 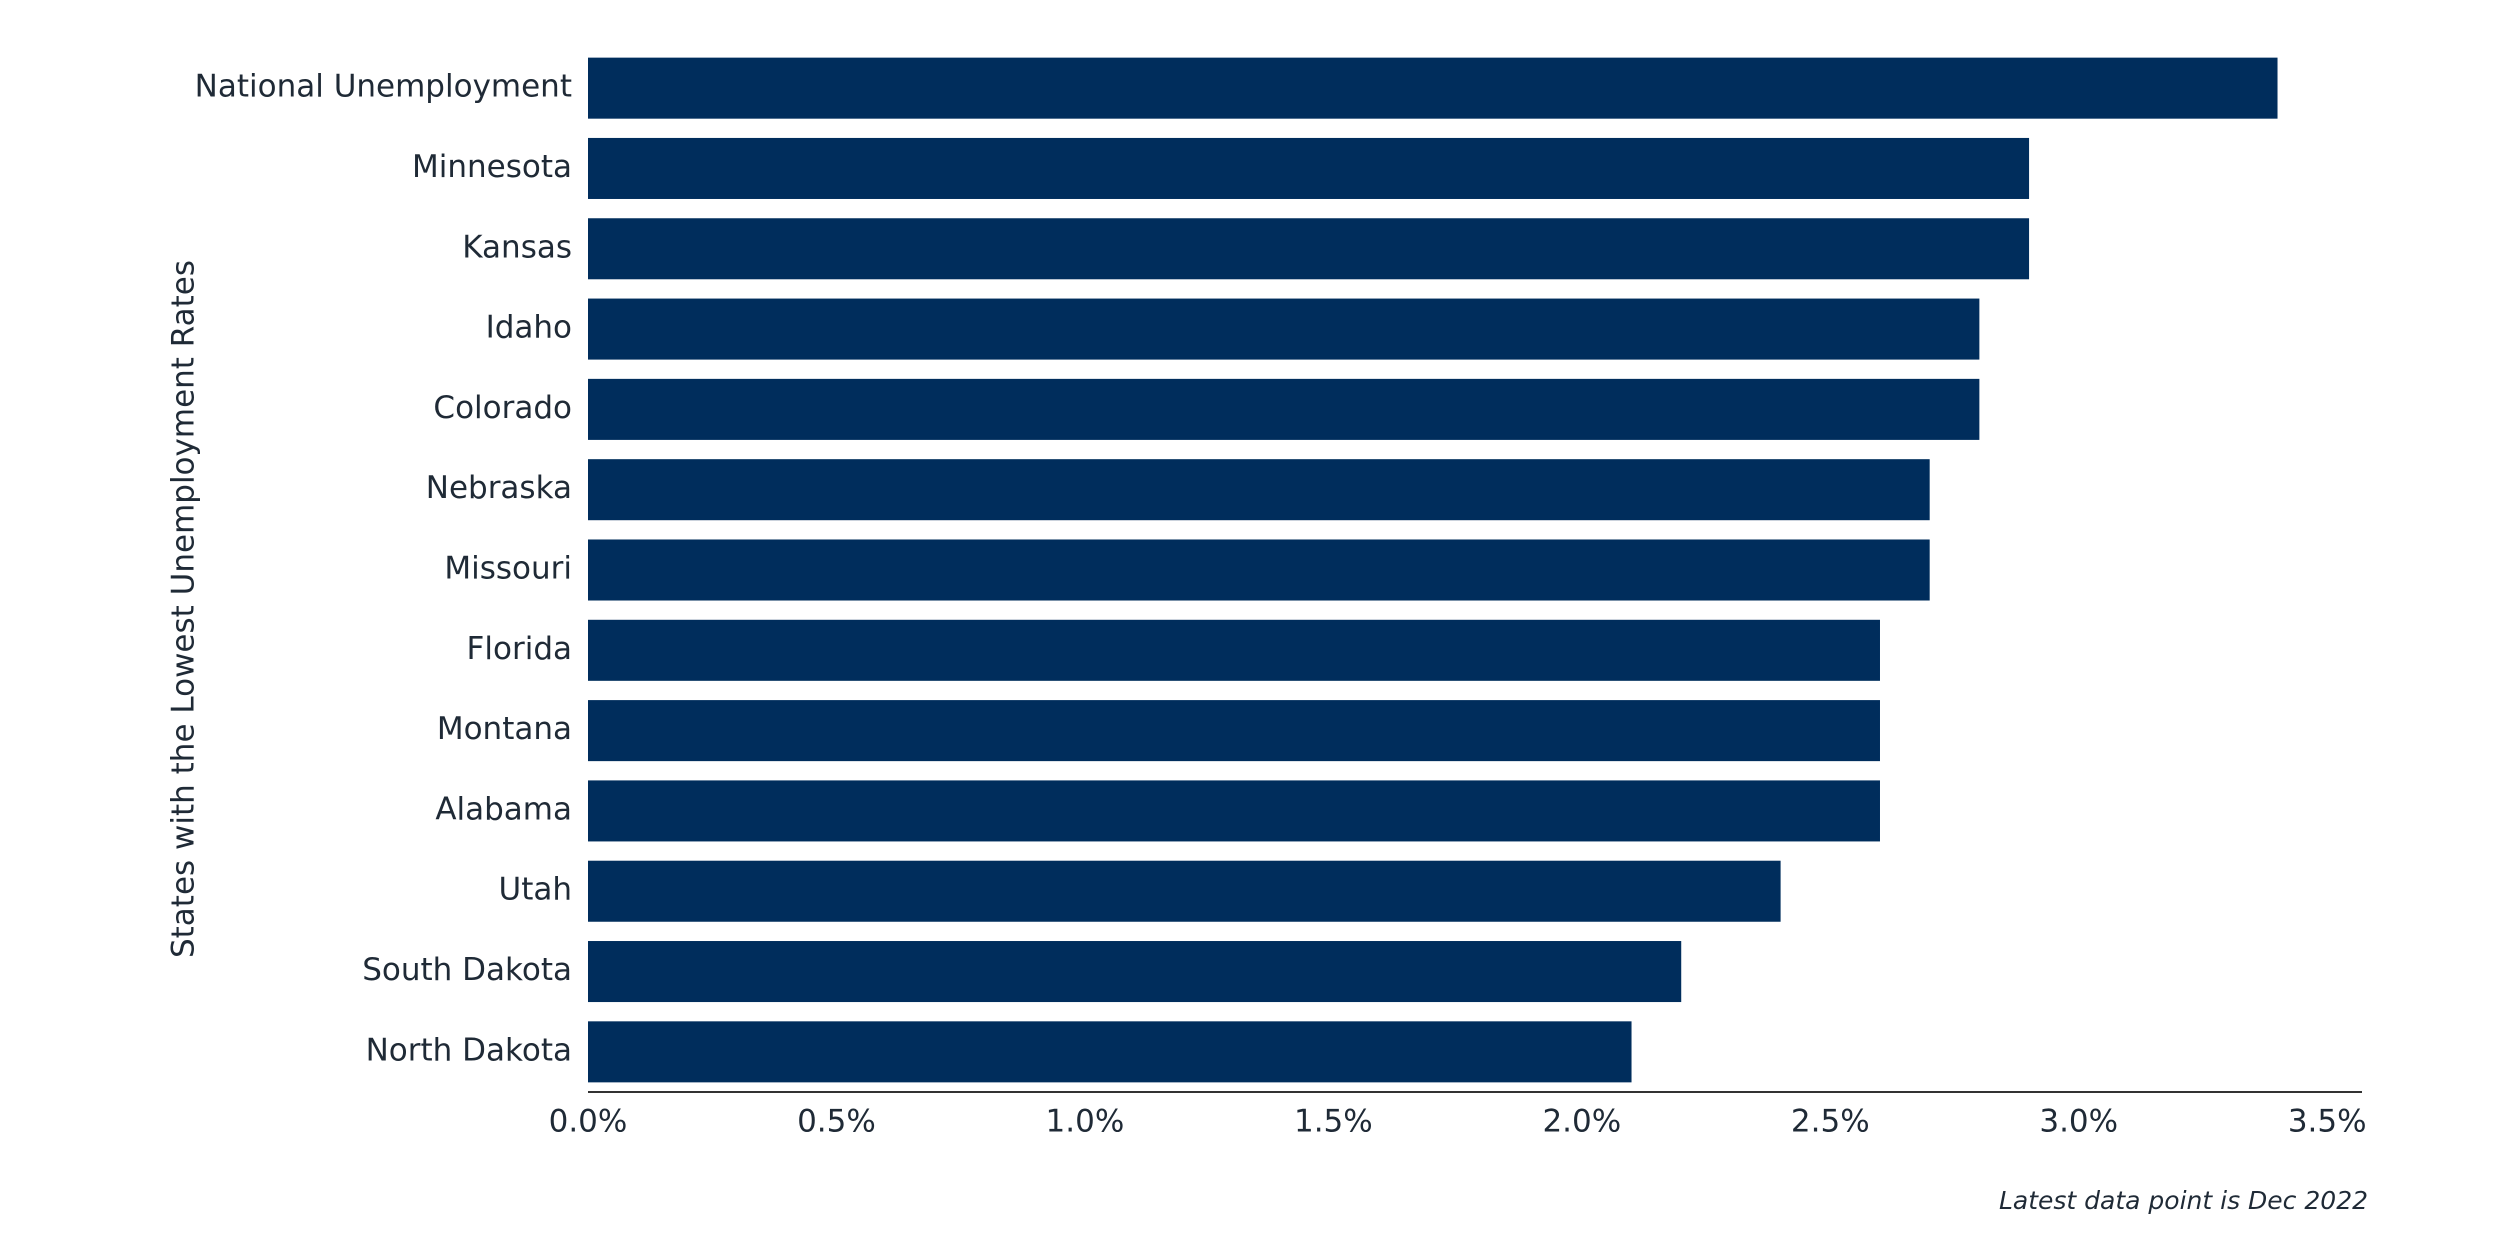 I want to click on x-tick-label: 3.5%, so click(x=2327, y=1122).